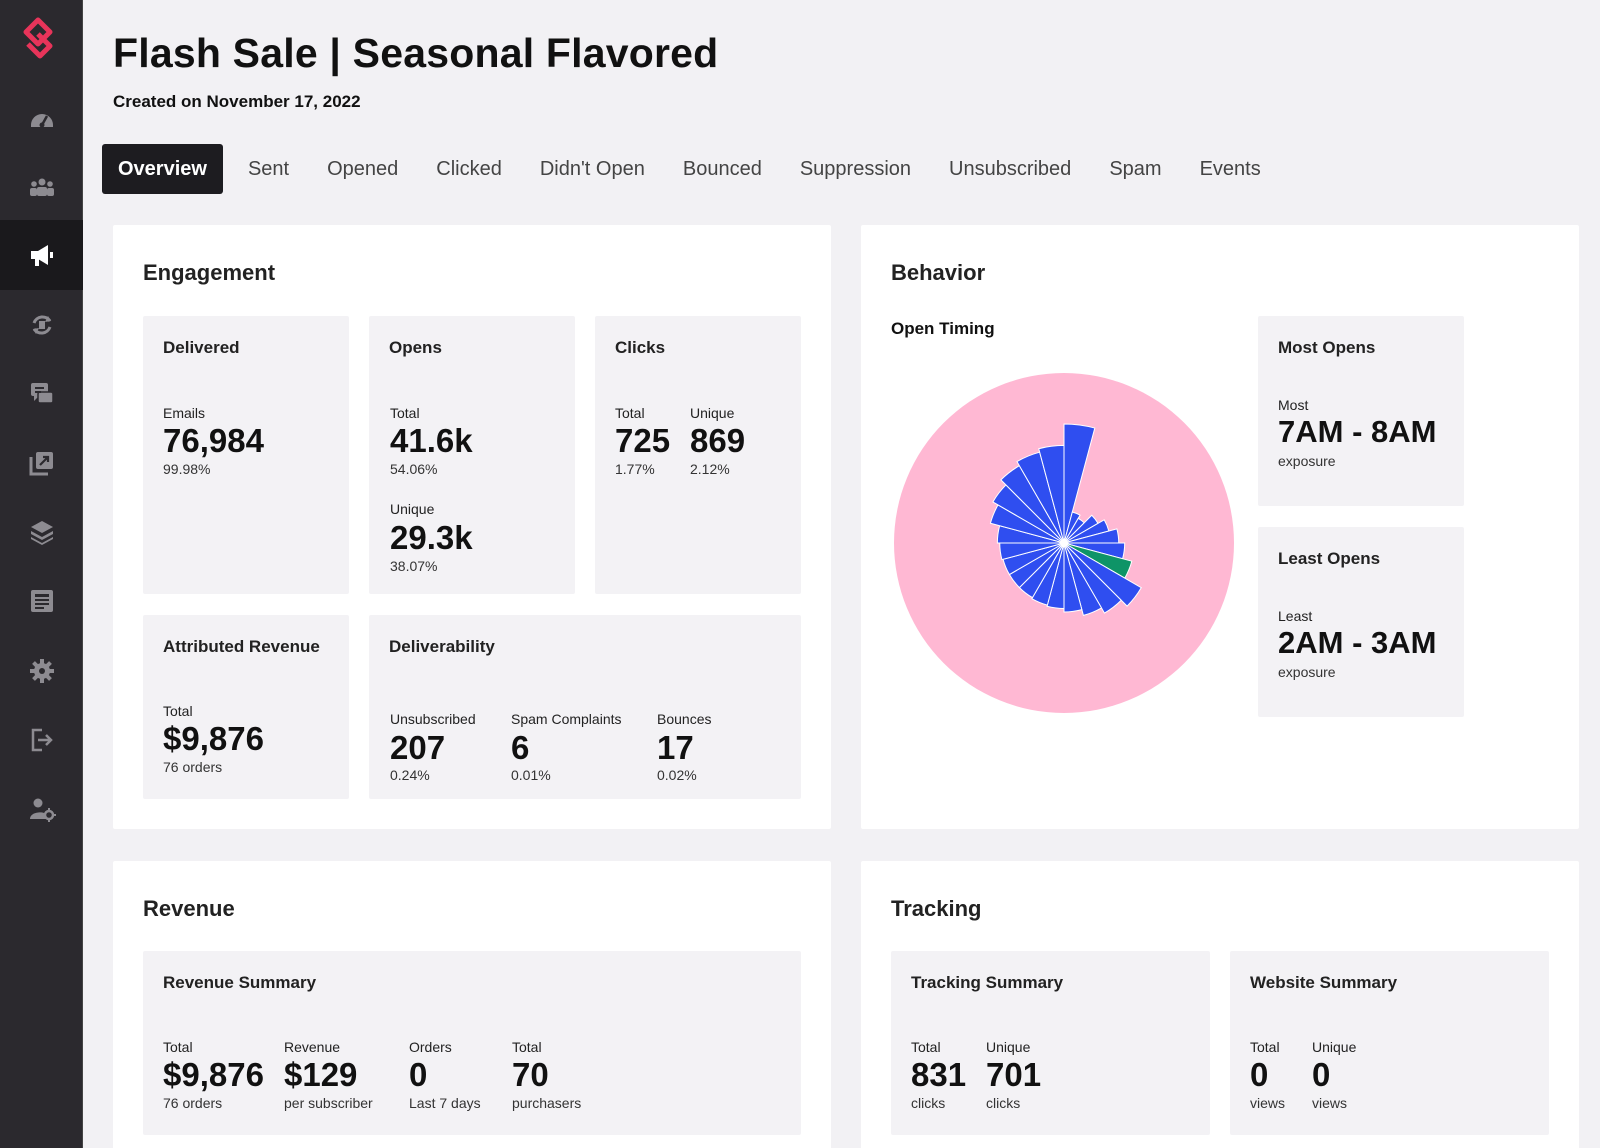  What do you see at coordinates (1230, 168) in the screenshot?
I see `tab-events: Events` at bounding box center [1230, 168].